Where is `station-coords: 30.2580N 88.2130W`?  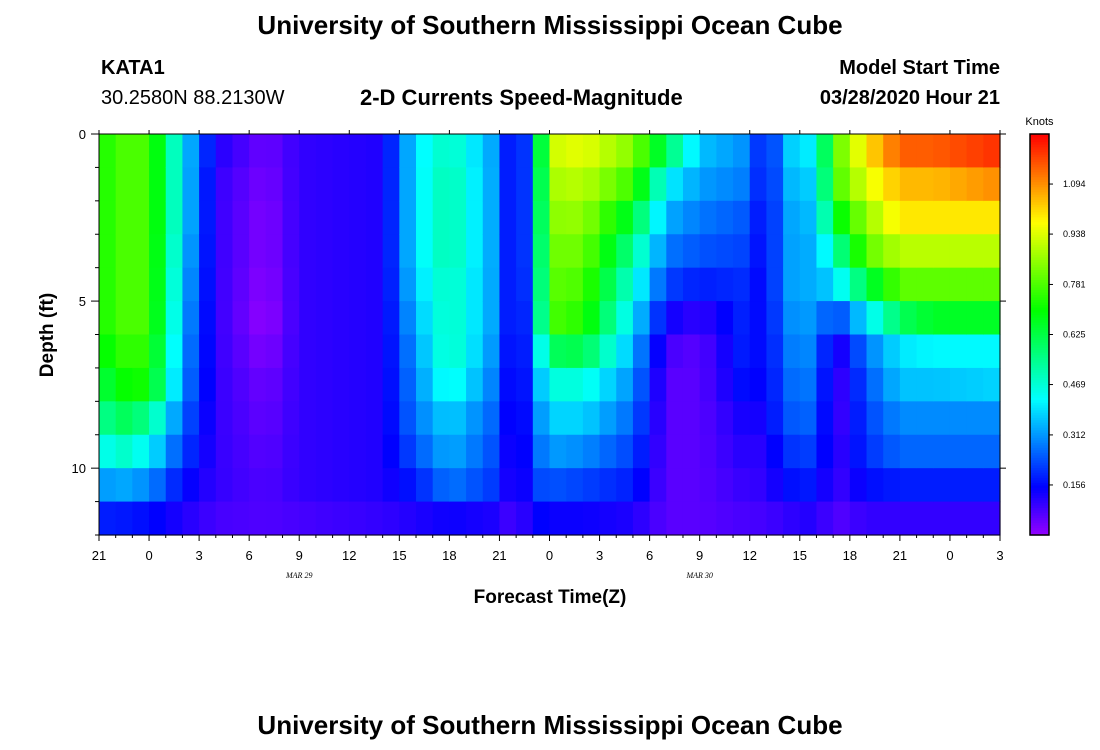 station-coords: 30.2580N 88.2130W is located at coordinates (193, 98).